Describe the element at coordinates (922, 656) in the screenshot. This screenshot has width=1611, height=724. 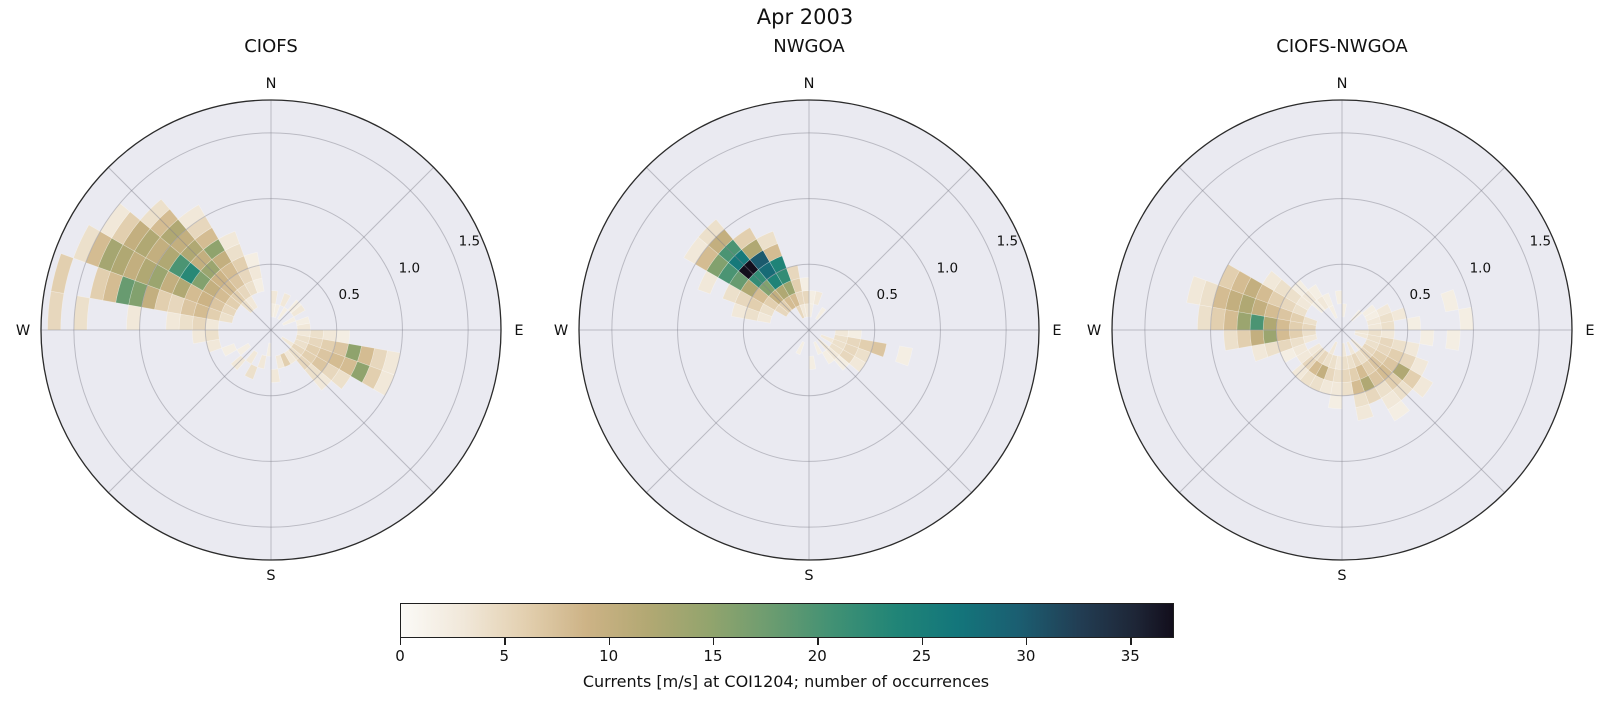
I see `colorbar-tick-label: 25` at that location.